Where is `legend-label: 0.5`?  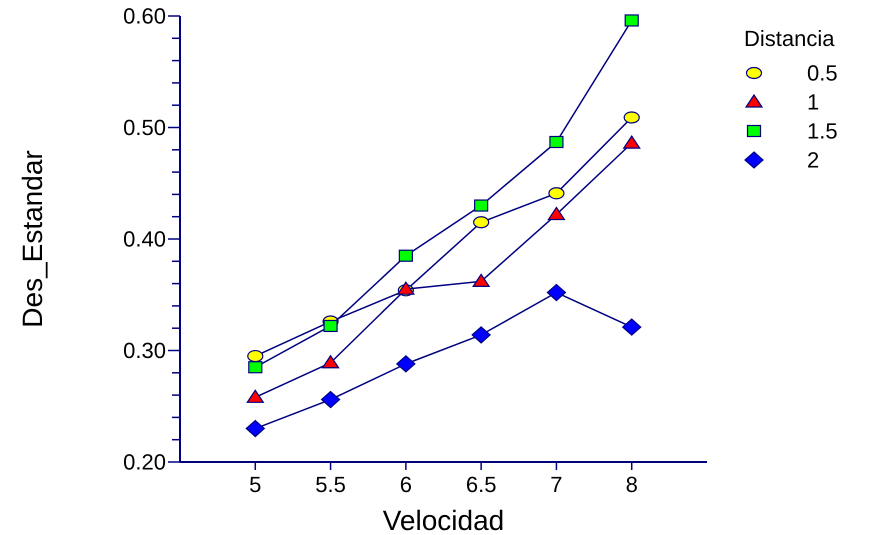 legend-label: 0.5 is located at coordinates (822, 73).